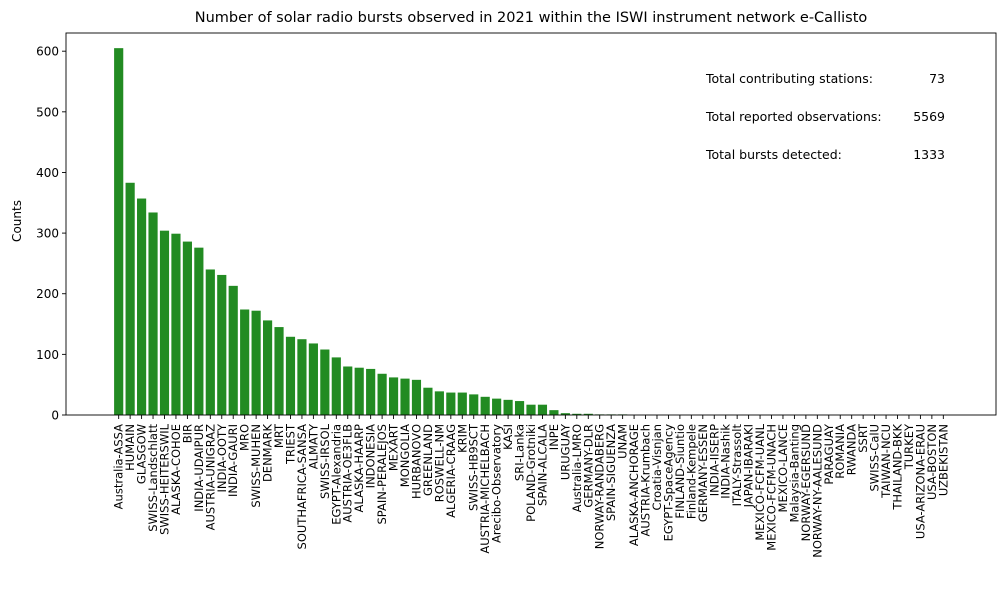 The image size is (1005, 596). What do you see at coordinates (233, 460) in the screenshot?
I see `x-tick-label: INDIA-GAURI` at bounding box center [233, 460].